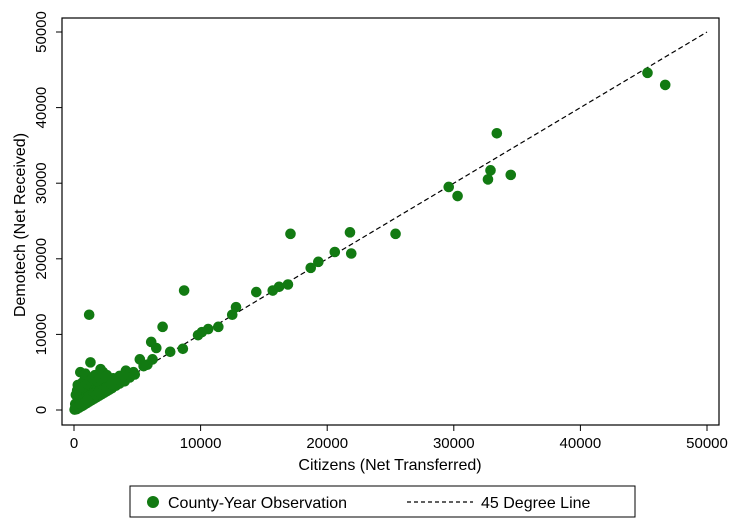  Describe the element at coordinates (153, 502) in the screenshot. I see `legend-marker-dot` at that location.